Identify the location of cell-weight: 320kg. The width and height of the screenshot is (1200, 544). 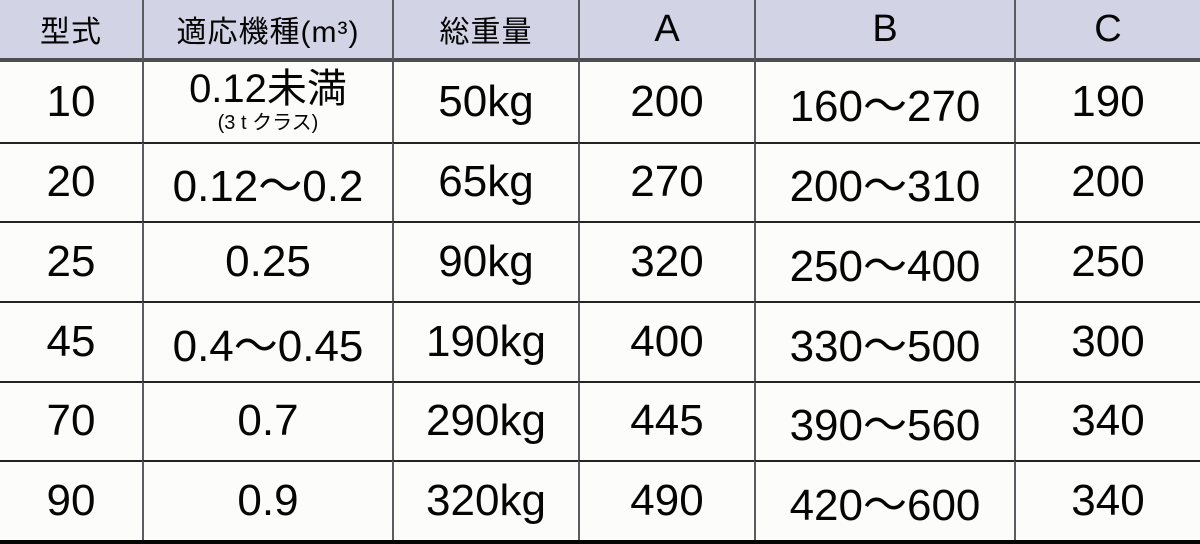
(485, 500).